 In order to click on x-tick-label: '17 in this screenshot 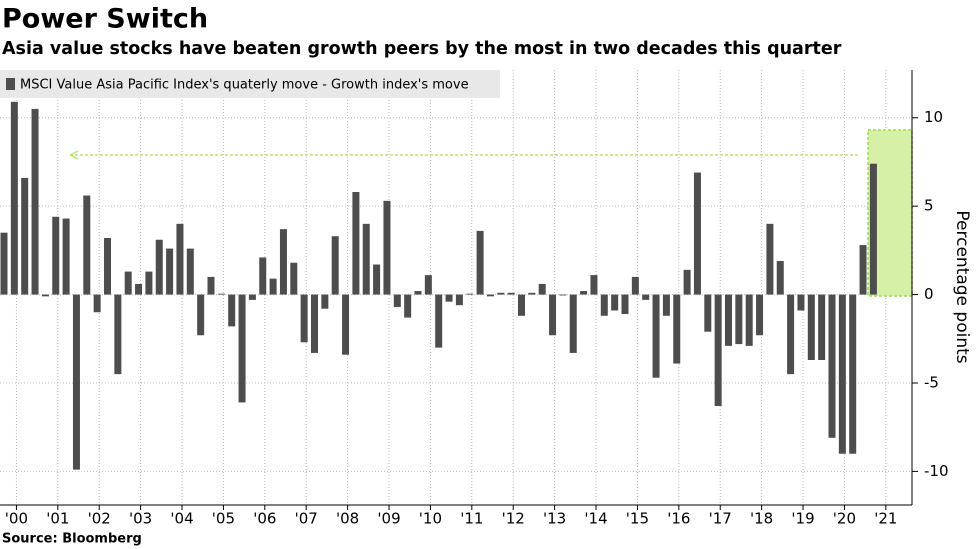, I will do `click(720, 519)`.